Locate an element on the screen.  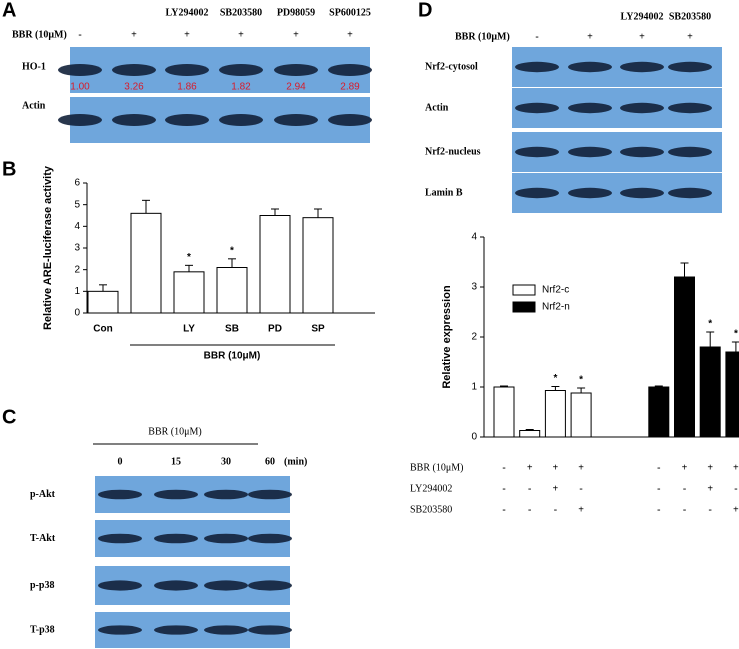
legend-label: Nrf2-c is located at coordinates (555, 290).